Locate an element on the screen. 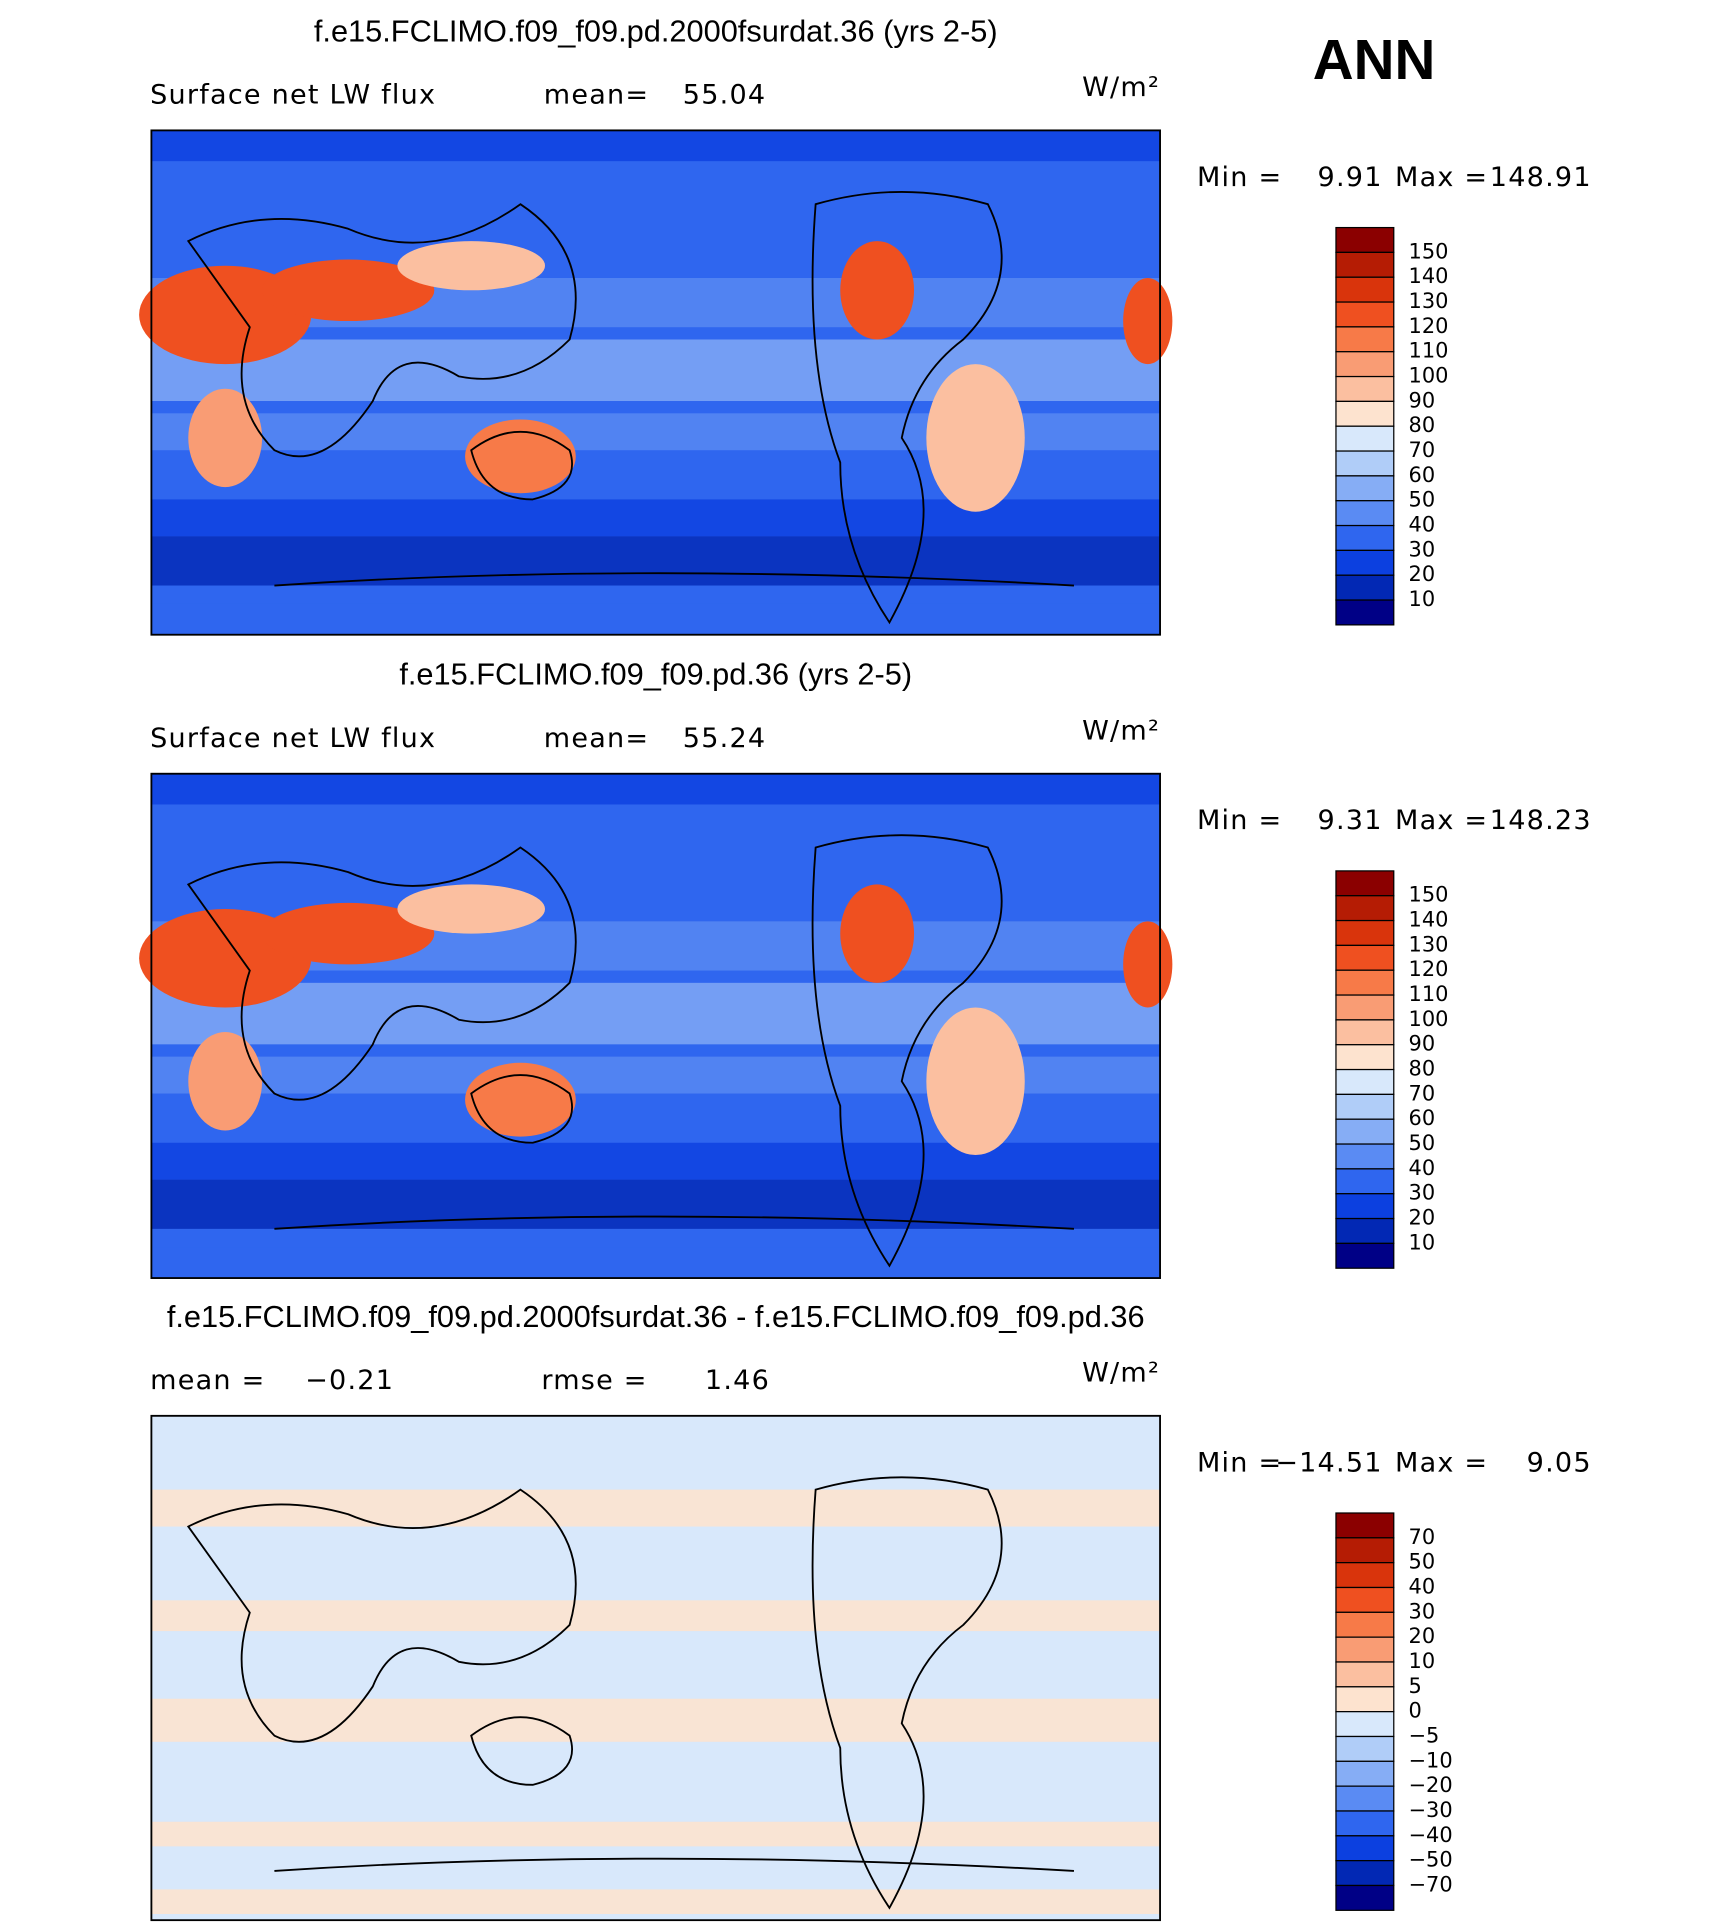 Image resolution: width=1710 pixels, height=1930 pixels. max-value: 148.23 is located at coordinates (1541, 820).